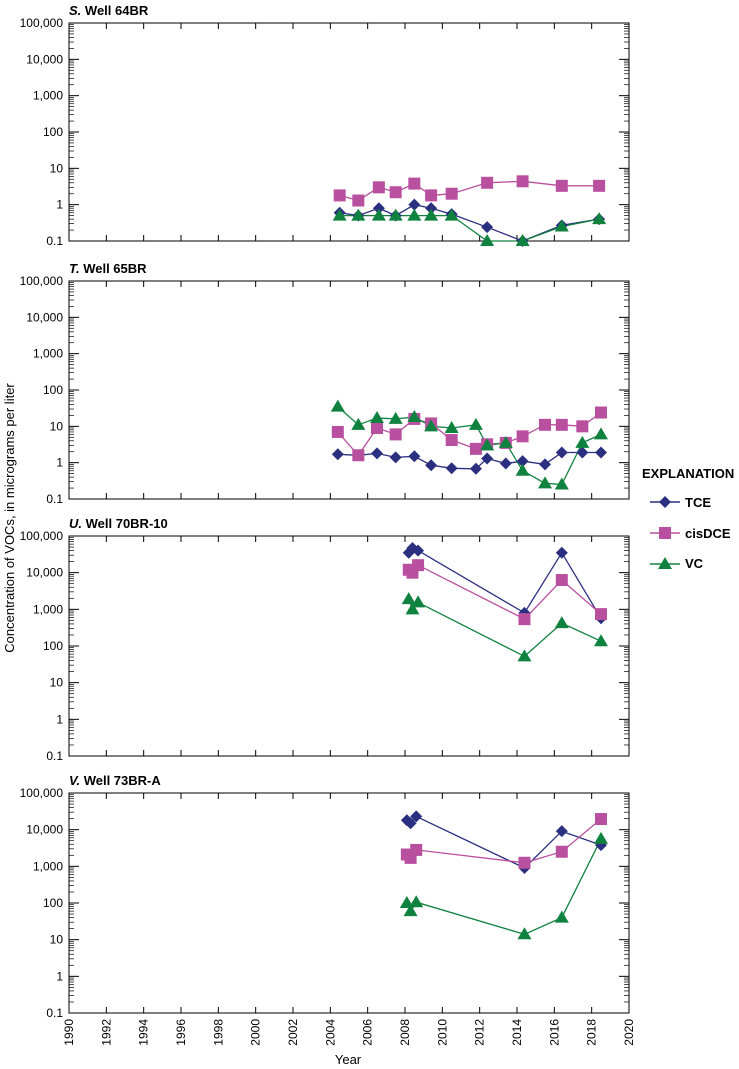  What do you see at coordinates (629, 1032) in the screenshot?
I see `x-tick-label: 2020` at bounding box center [629, 1032].